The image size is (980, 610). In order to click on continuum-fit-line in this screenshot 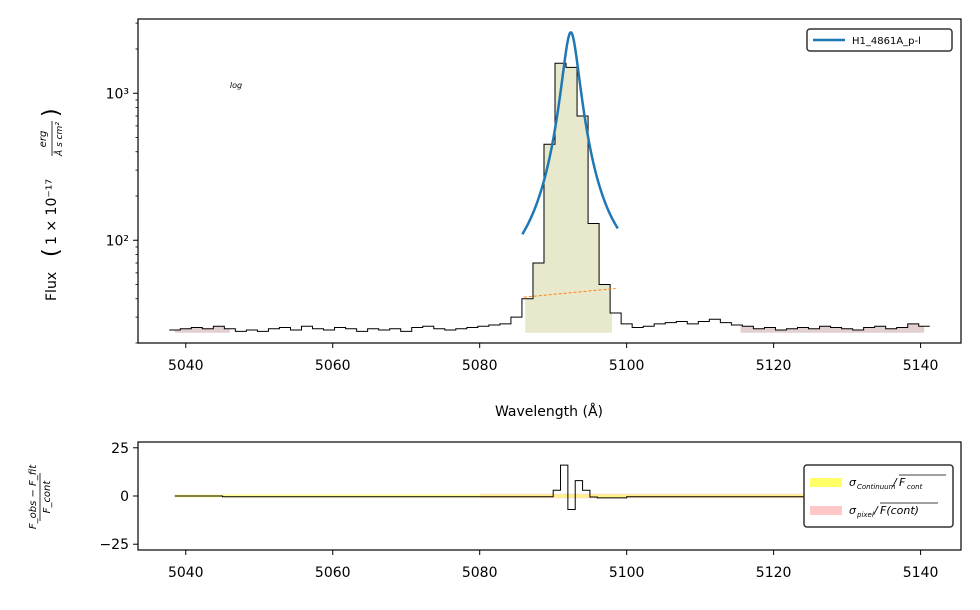, I will do `click(569, 292)`.